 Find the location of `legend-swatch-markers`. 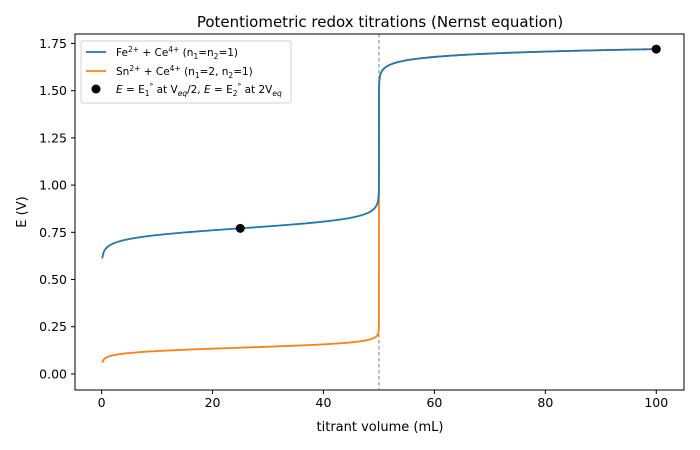

legend-swatch-markers is located at coordinates (96, 89).